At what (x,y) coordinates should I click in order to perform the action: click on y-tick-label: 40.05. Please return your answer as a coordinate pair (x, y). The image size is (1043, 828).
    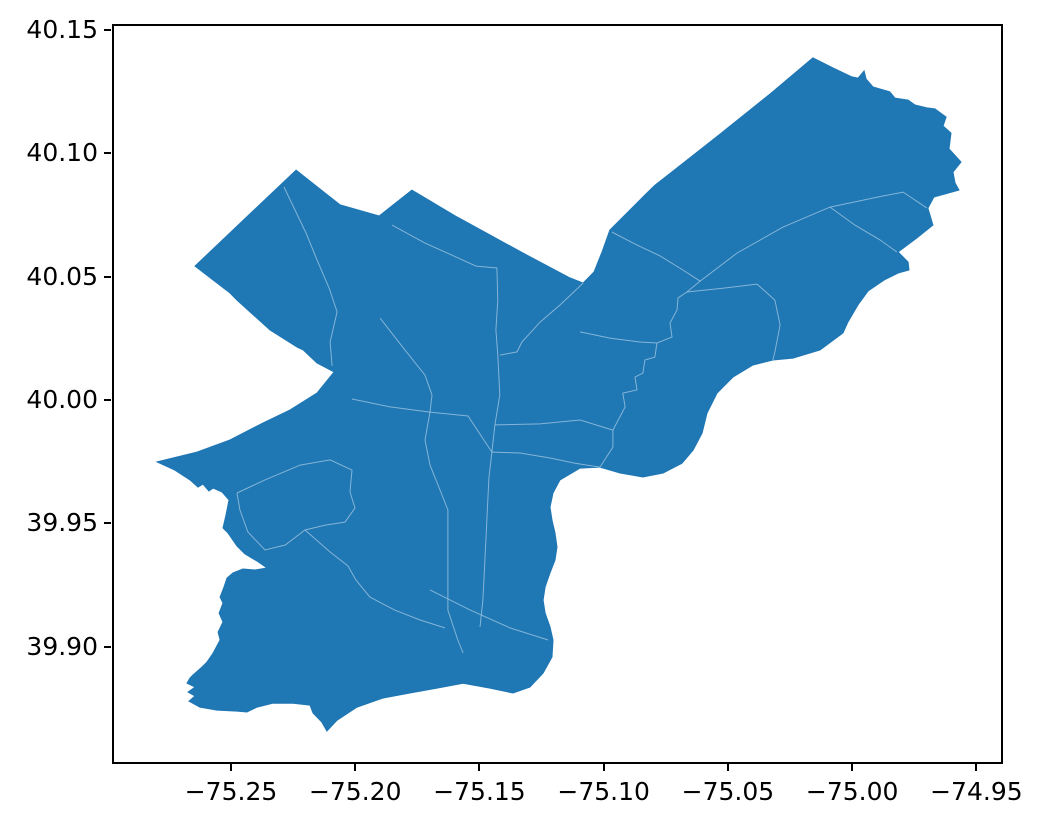
    Looking at the image, I should click on (62, 276).